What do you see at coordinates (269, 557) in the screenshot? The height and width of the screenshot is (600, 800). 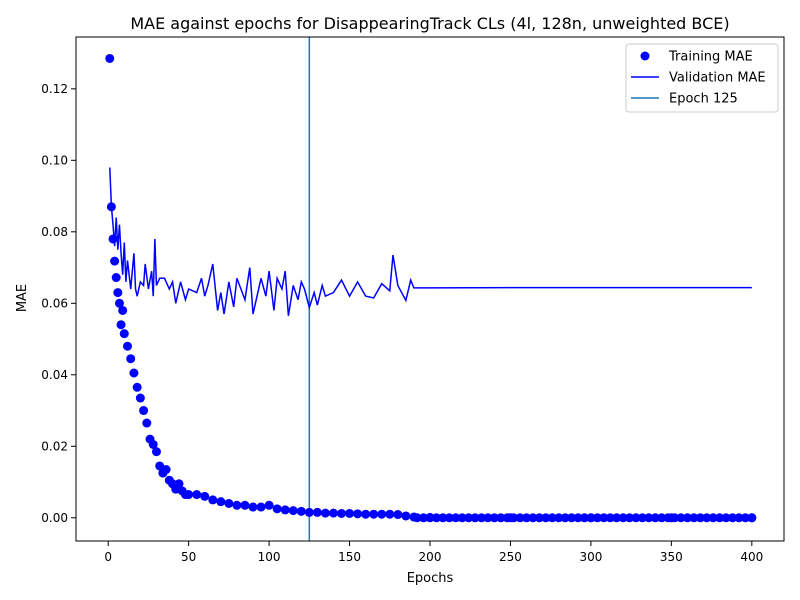 I see `x-tick-label: 100` at bounding box center [269, 557].